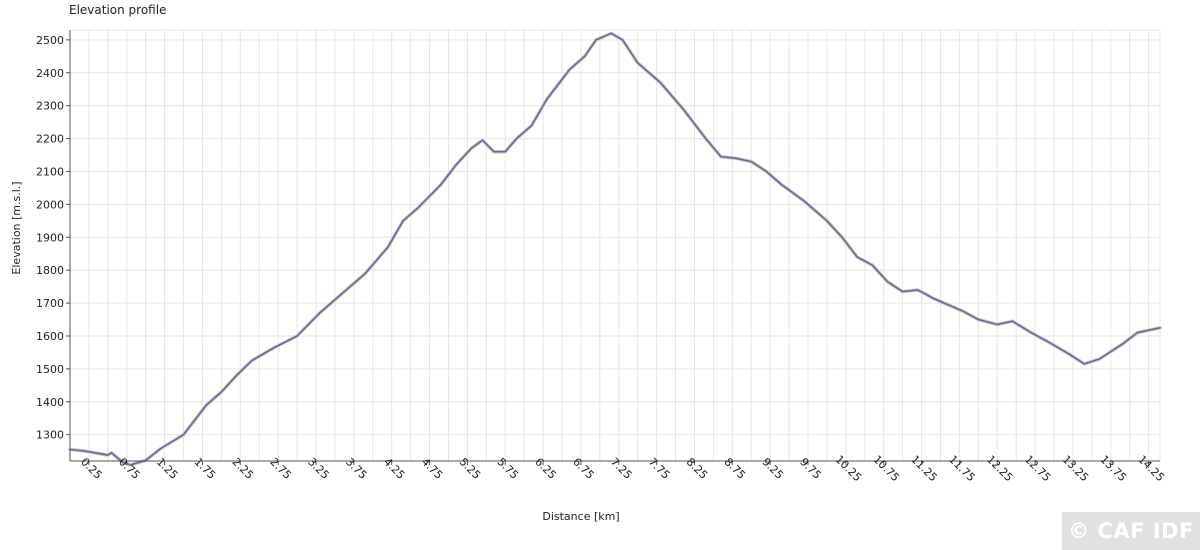  Describe the element at coordinates (280, 468) in the screenshot. I see `x-tick-label: 2.75` at that location.